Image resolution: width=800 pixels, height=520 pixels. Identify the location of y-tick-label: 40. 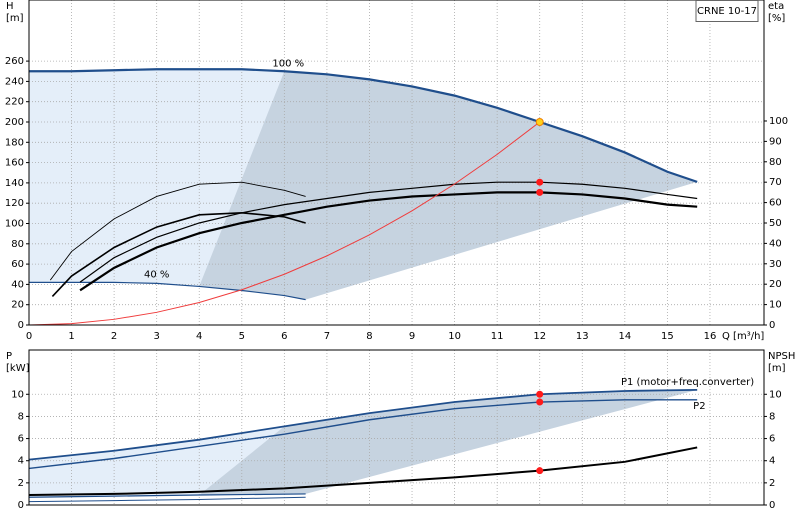
(17, 284).